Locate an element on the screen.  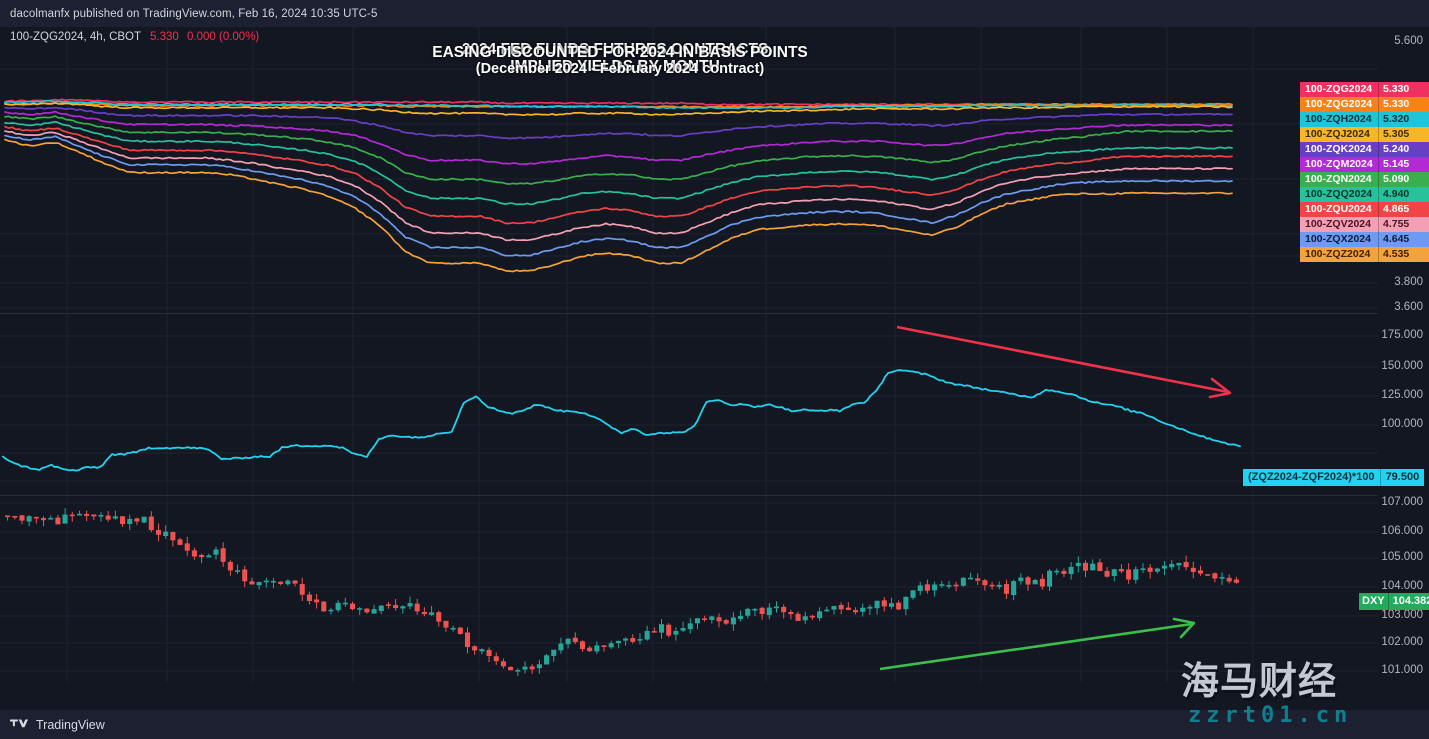
ticker-change: 0.000 (0.00%) is located at coordinates (223, 37).